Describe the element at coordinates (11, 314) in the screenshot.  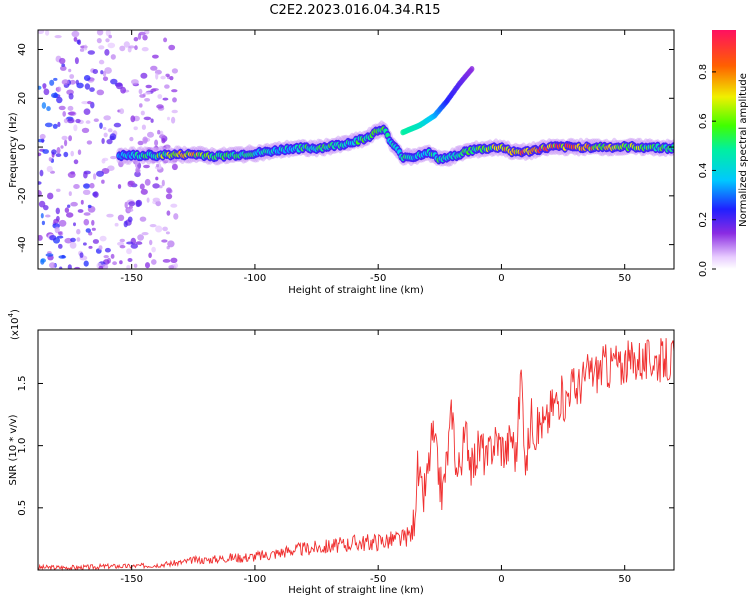
I see `snr-exponent-power: 4` at that location.